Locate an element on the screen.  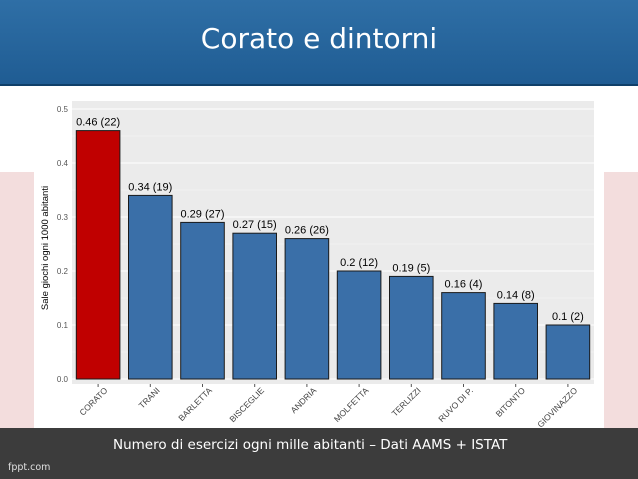
watermark-logo: fppt.com is located at coordinates (29, 467).